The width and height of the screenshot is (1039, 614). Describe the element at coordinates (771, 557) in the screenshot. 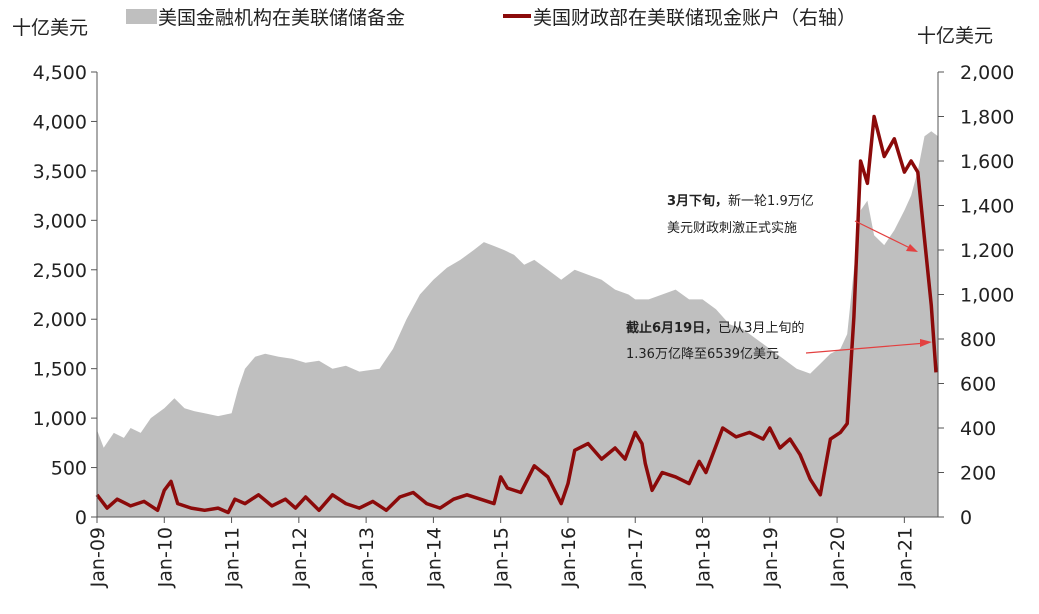

I see `x-axis-tick-label: Jan-19` at that location.